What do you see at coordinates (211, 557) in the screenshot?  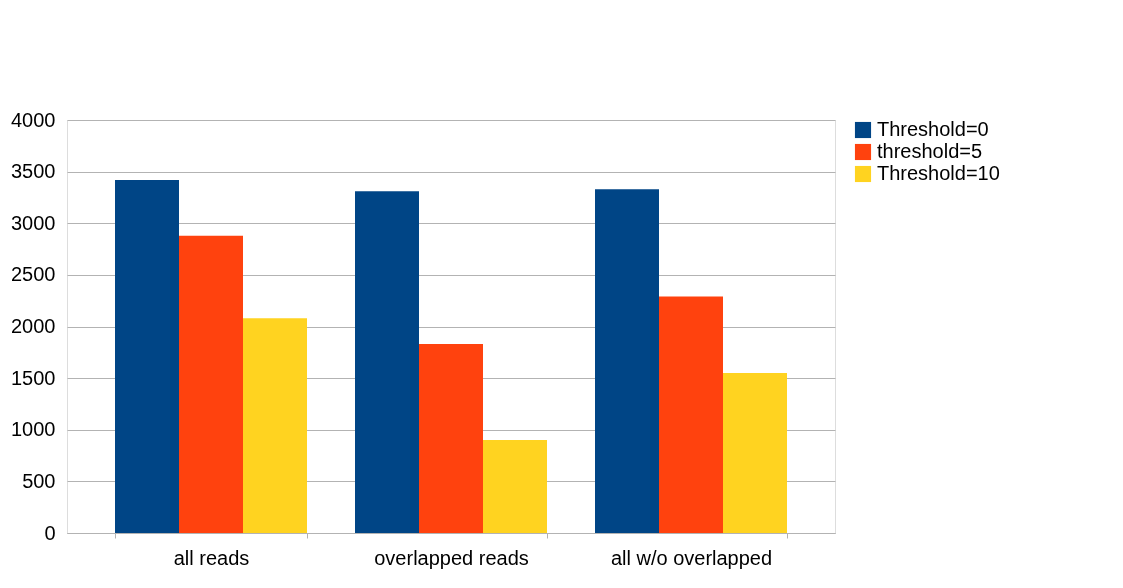 I see `x-tick-label: all reads` at bounding box center [211, 557].